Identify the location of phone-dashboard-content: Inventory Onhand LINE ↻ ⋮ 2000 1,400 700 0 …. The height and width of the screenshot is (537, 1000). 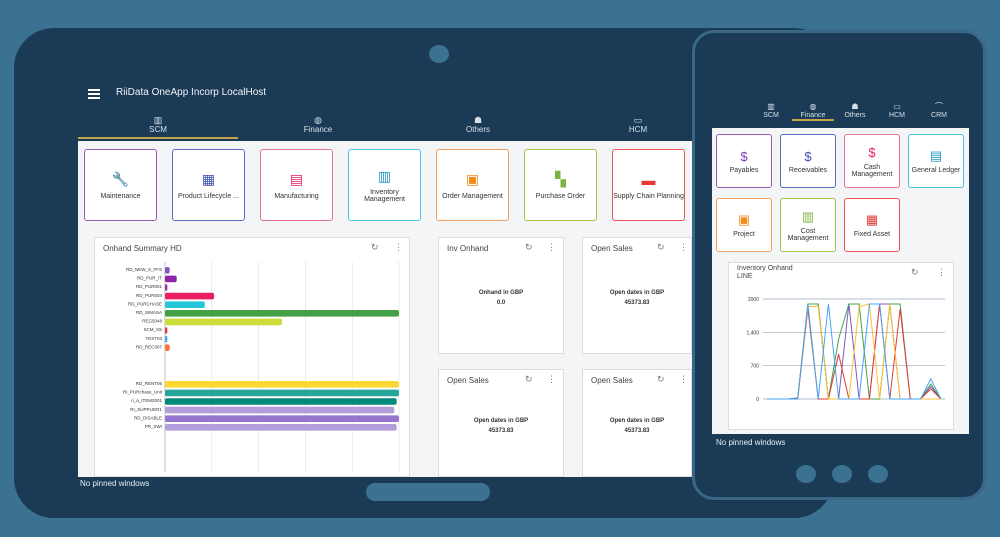
(840, 281).